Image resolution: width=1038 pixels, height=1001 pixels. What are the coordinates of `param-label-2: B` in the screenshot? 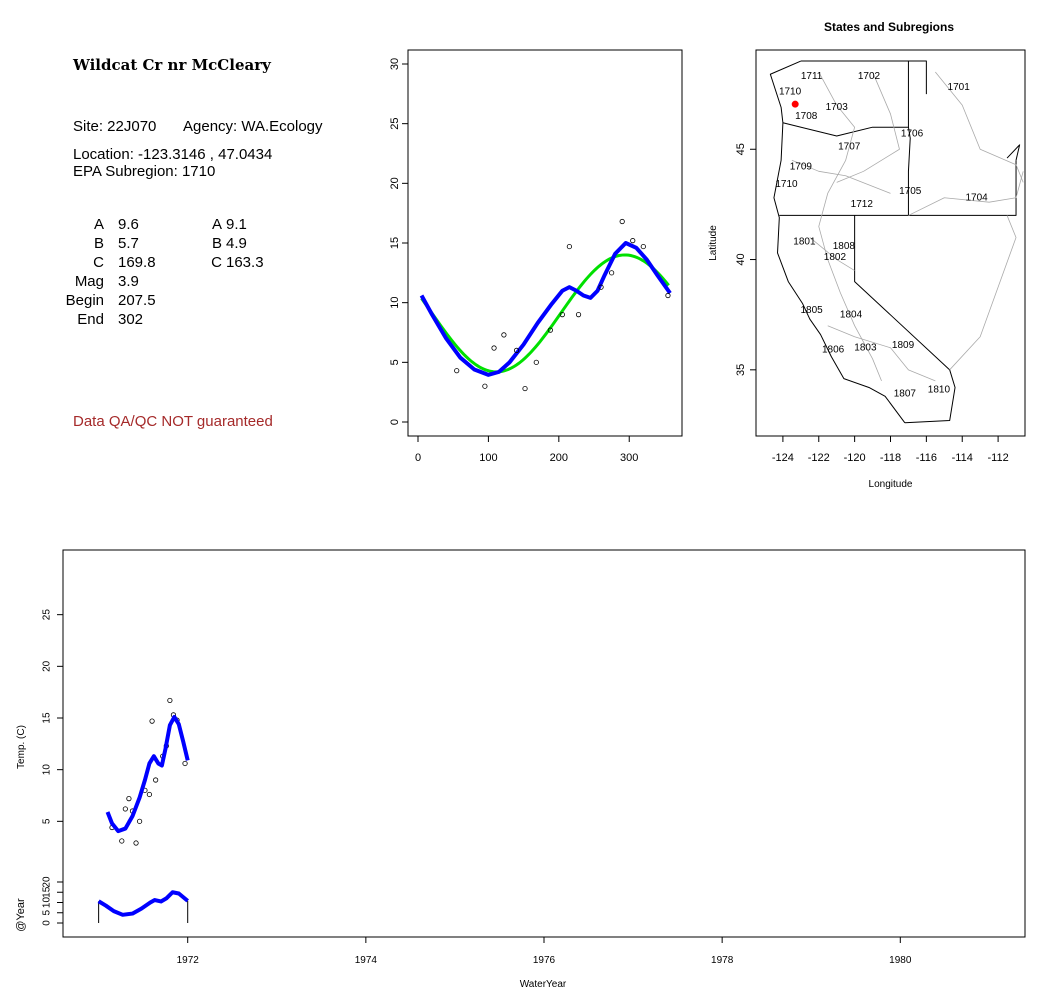 It's located at (216, 243).